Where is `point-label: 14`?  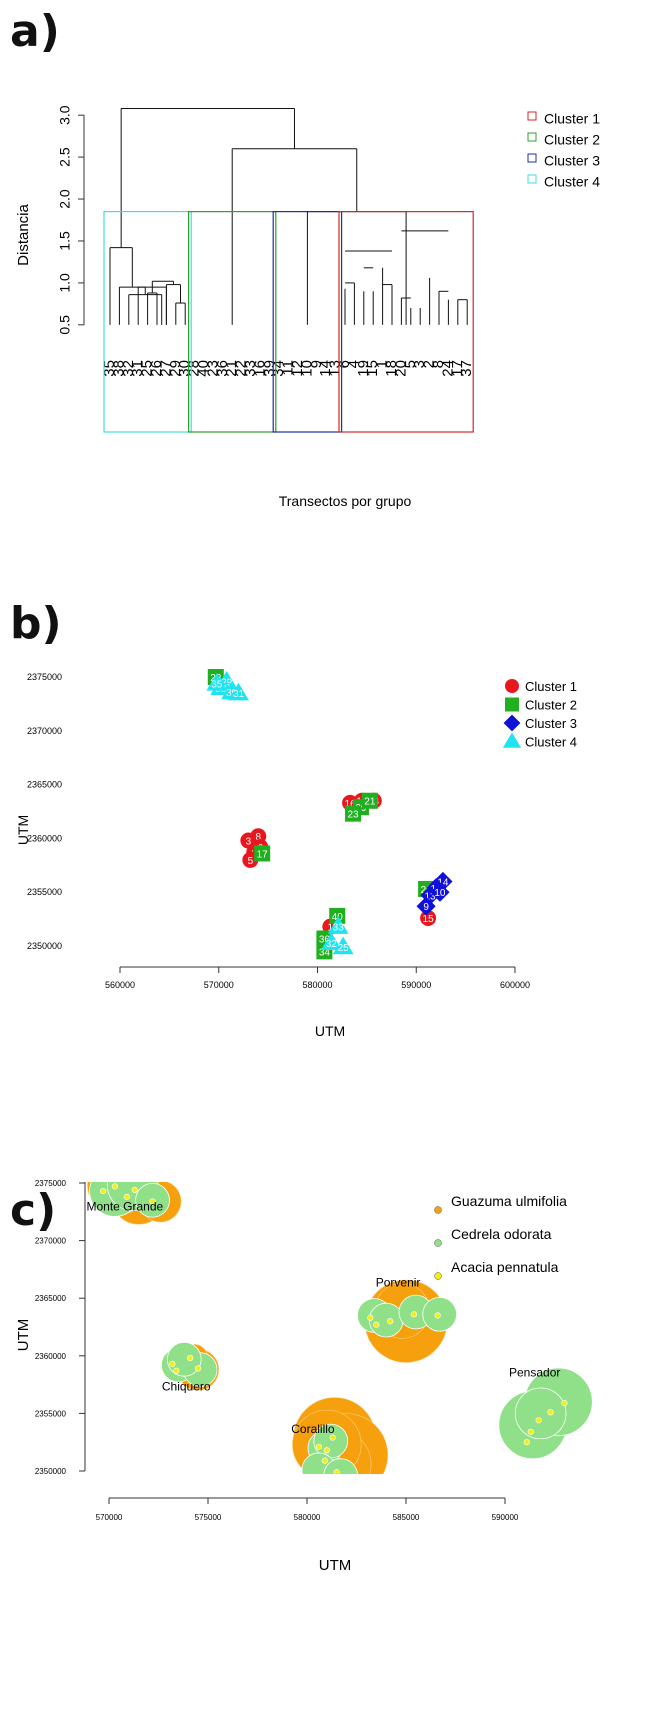 point-label: 14 is located at coordinates (443, 882).